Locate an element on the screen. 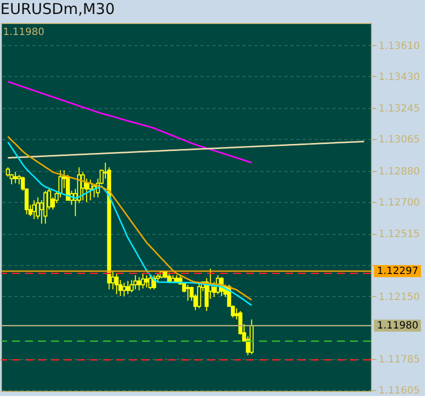 The width and height of the screenshot is (431, 409). y-tick-label: 1.12700 is located at coordinates (399, 202).